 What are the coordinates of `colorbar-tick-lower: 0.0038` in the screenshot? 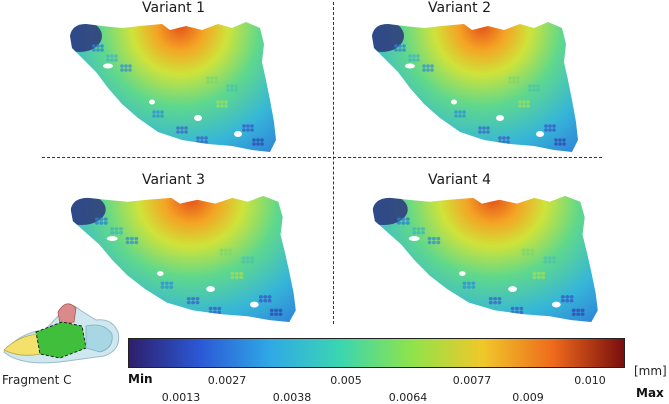 It's located at (292, 397).